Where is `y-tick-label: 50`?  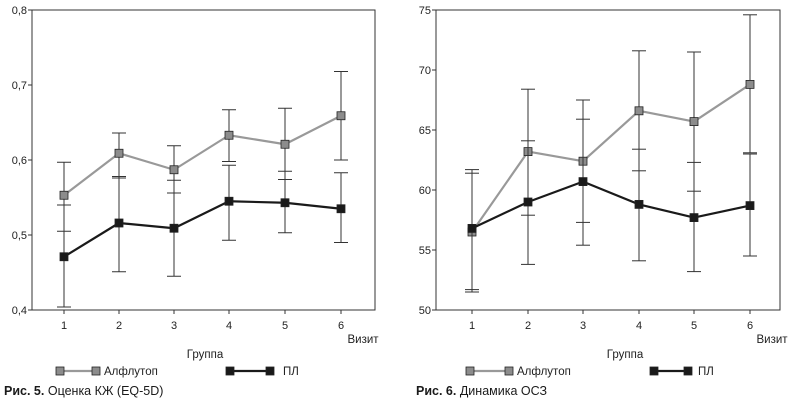 y-tick-label: 50 is located at coordinates (425, 311).